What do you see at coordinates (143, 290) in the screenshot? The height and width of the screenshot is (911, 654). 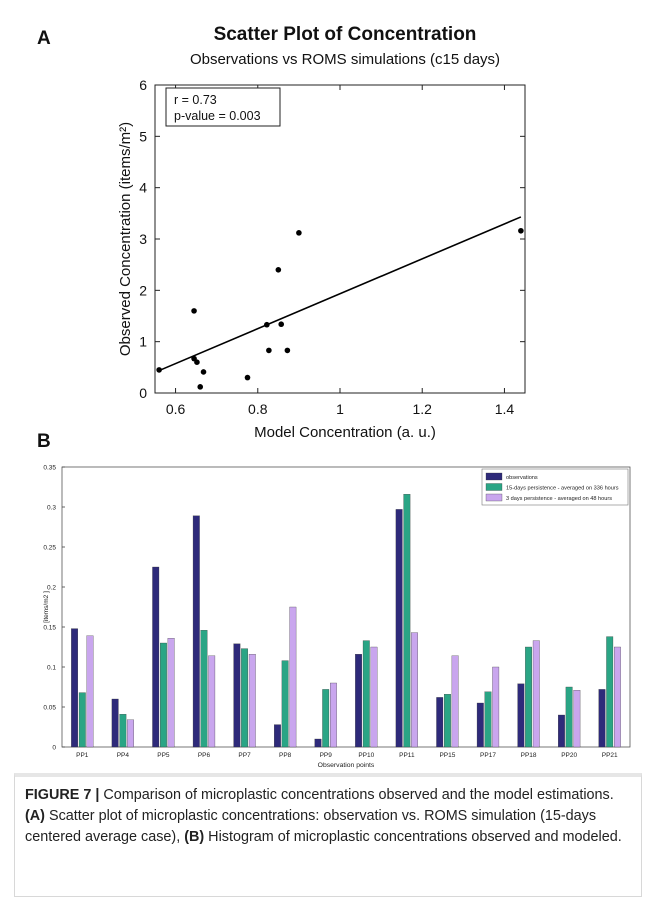 I see `y-tick-label: 2` at bounding box center [143, 290].